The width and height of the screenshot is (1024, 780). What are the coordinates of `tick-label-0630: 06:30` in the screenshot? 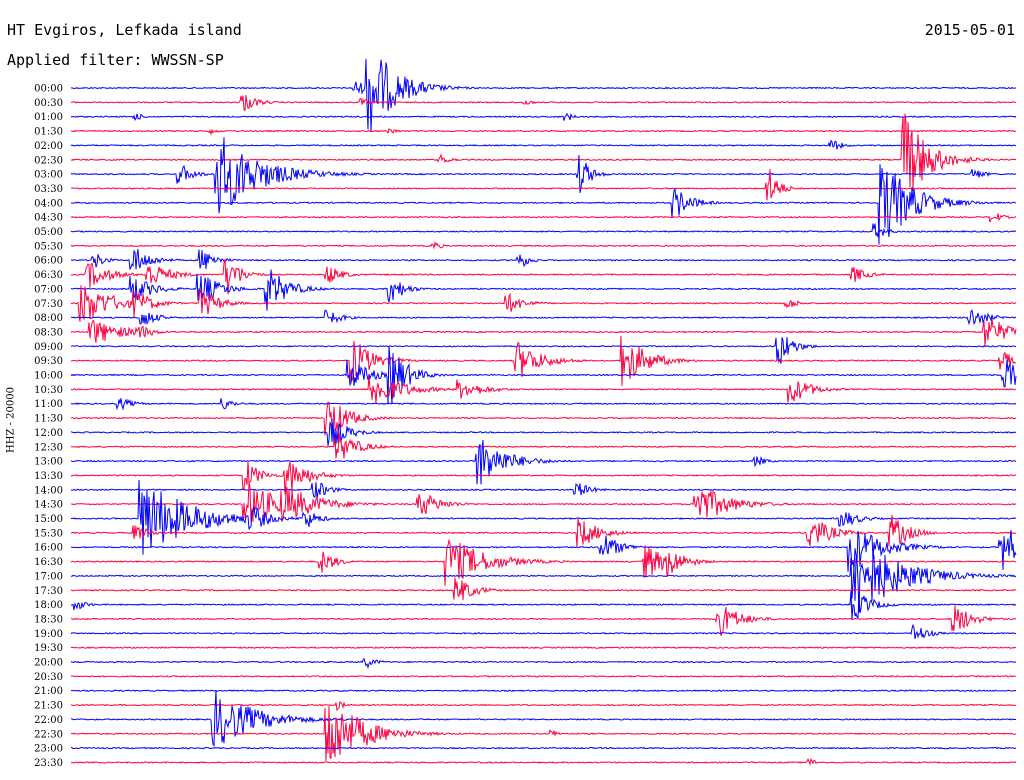 It's located at (48, 275).